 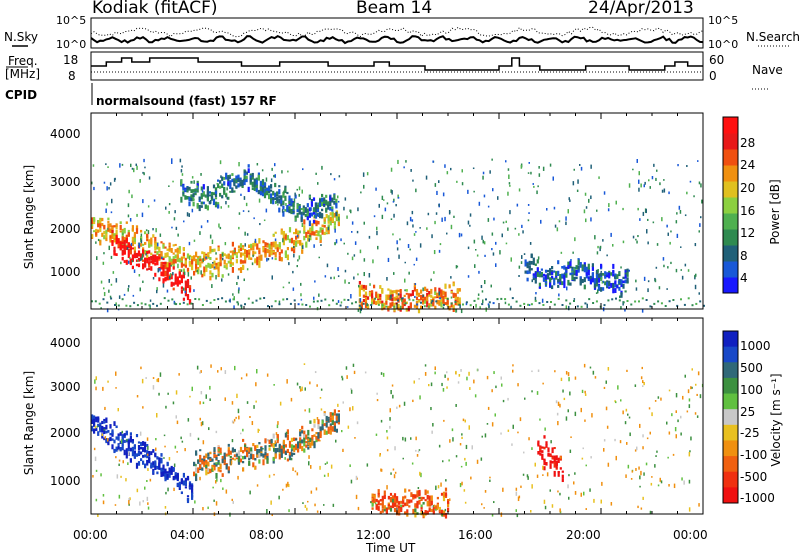 I want to click on freq-tick-top: 18, so click(x=71, y=60).